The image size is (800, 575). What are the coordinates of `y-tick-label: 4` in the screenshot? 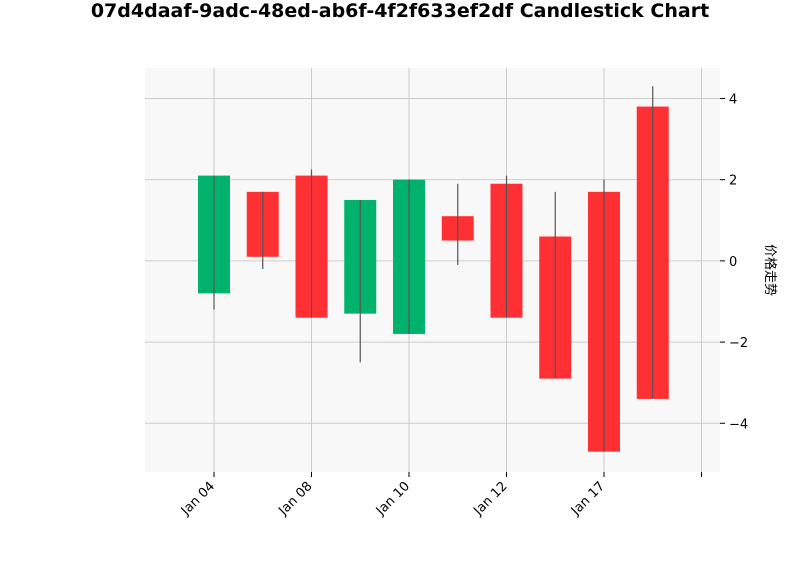 It's located at (733, 99).